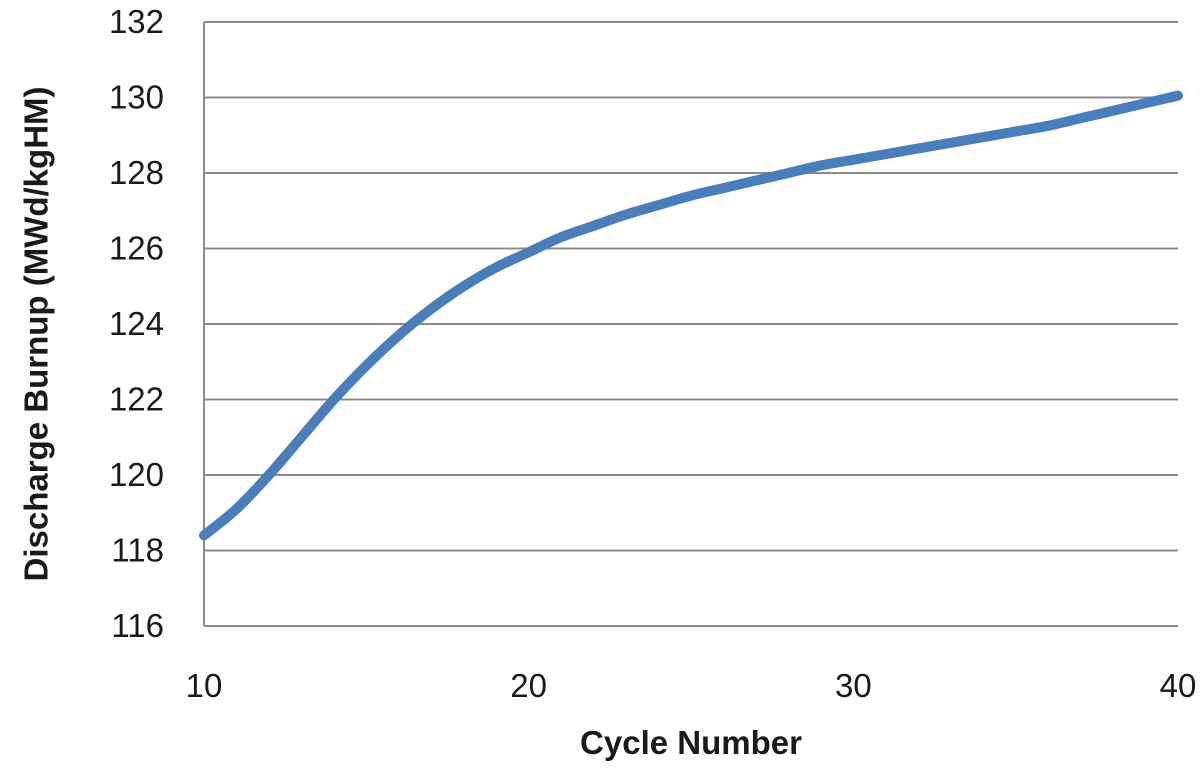 This screenshot has width=1200, height=769. Describe the element at coordinates (136, 172) in the screenshot. I see `y-tick-label: 128` at that location.